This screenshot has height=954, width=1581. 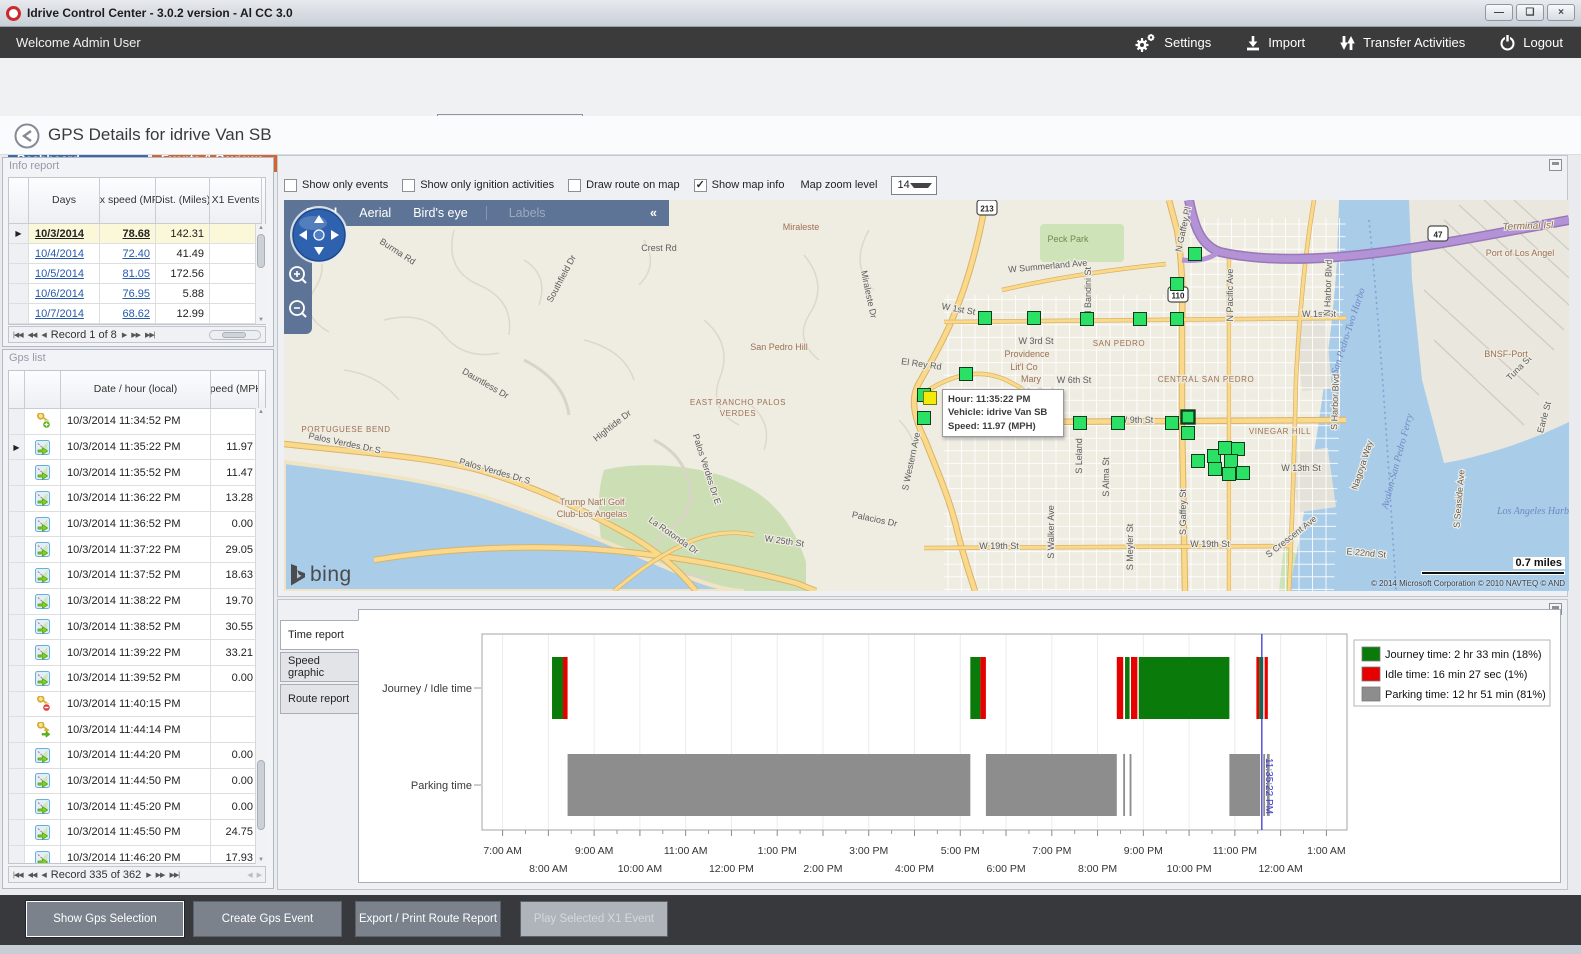 What do you see at coordinates (738, 185) in the screenshot?
I see `checkbox-show-map-info: ✓ Show map info` at bounding box center [738, 185].